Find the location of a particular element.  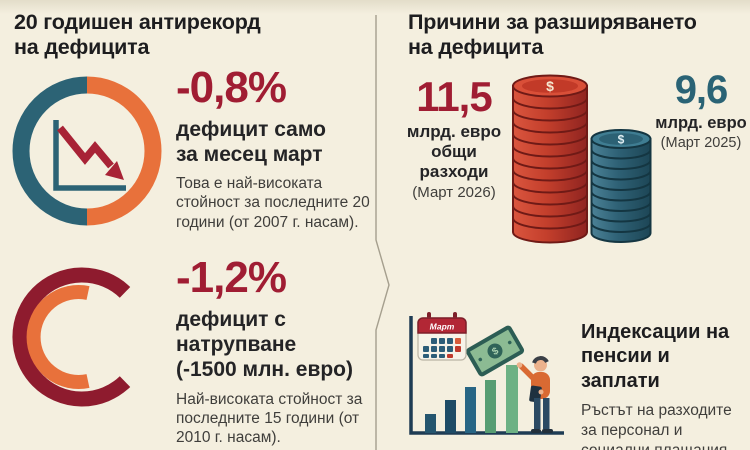

right-title: Причини за разширяването на дефицита is located at coordinates (552, 35).